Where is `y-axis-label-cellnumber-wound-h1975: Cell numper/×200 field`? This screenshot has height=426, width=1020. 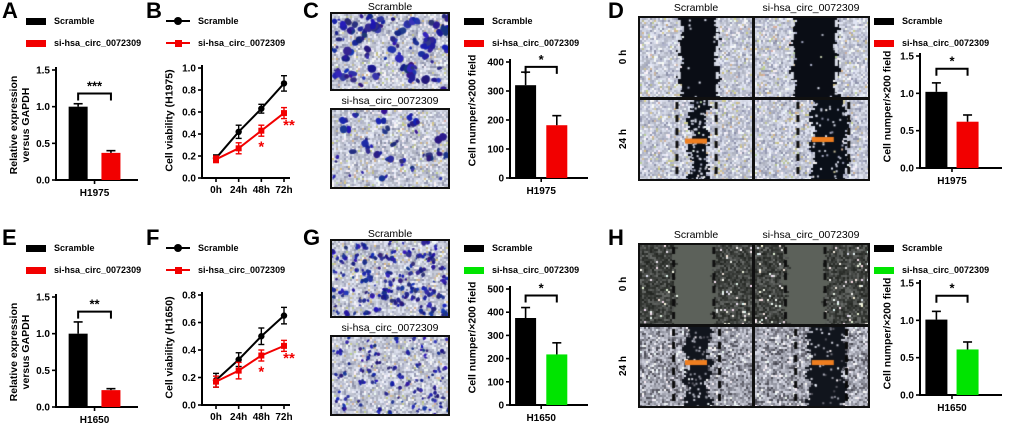 y-axis-label-cellnumber-wound-h1975: Cell numper/×200 field is located at coordinates (887, 106).